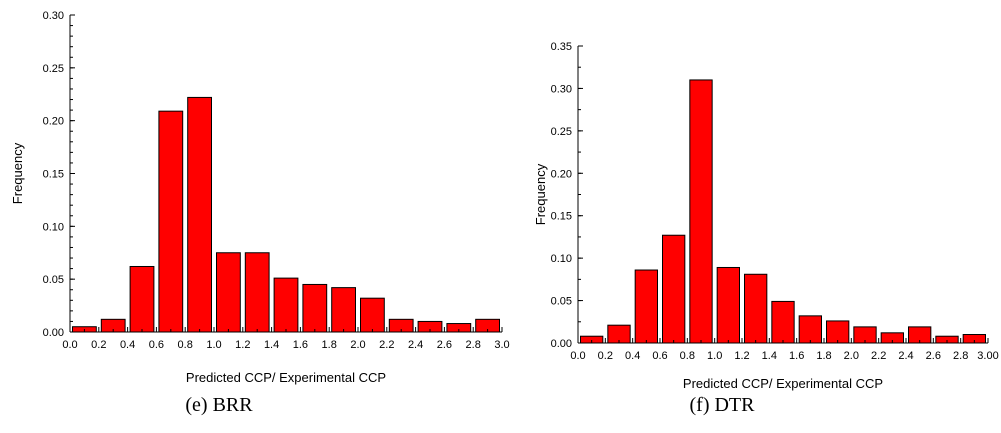  What do you see at coordinates (561, 47) in the screenshot?
I see `y-tick-label: 0.35` at bounding box center [561, 47].